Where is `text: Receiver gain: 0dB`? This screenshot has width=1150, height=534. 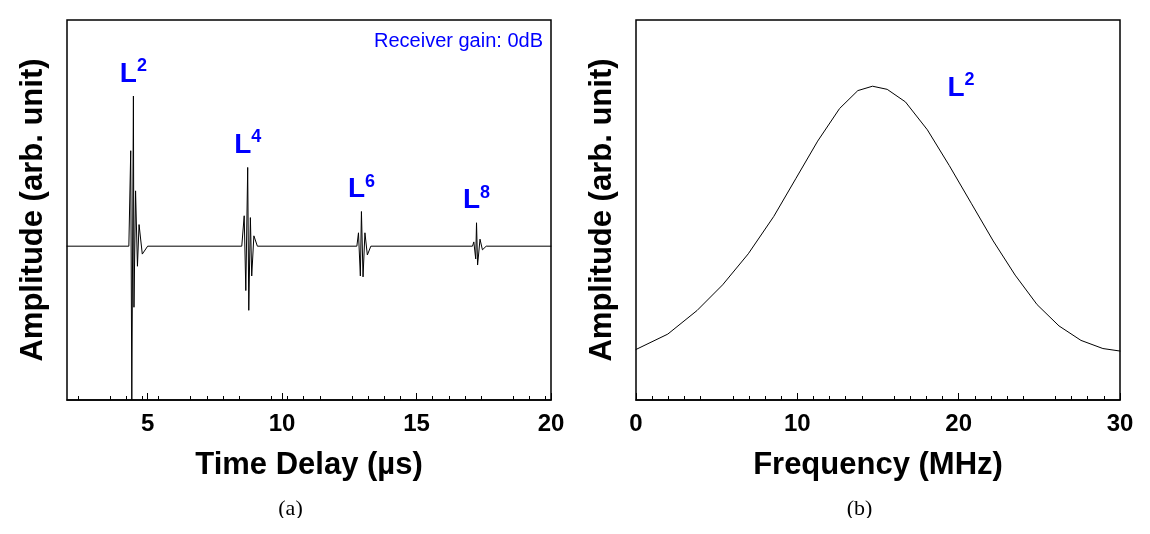 text: Receiver gain: 0dB is located at coordinates (458, 40).